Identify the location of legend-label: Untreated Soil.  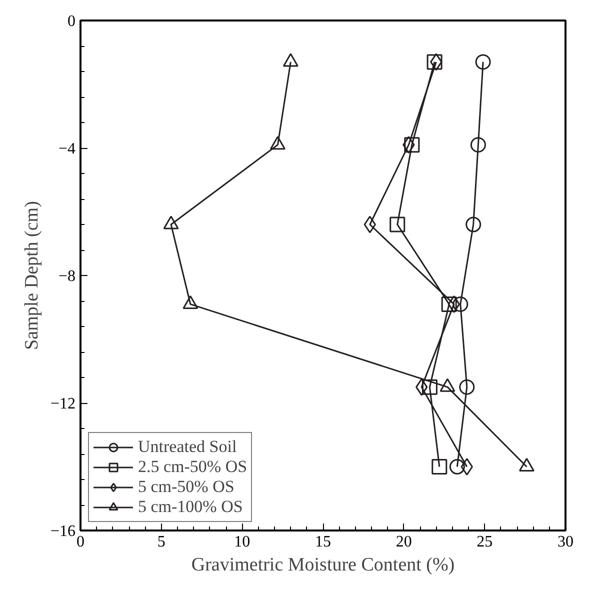
(187, 447).